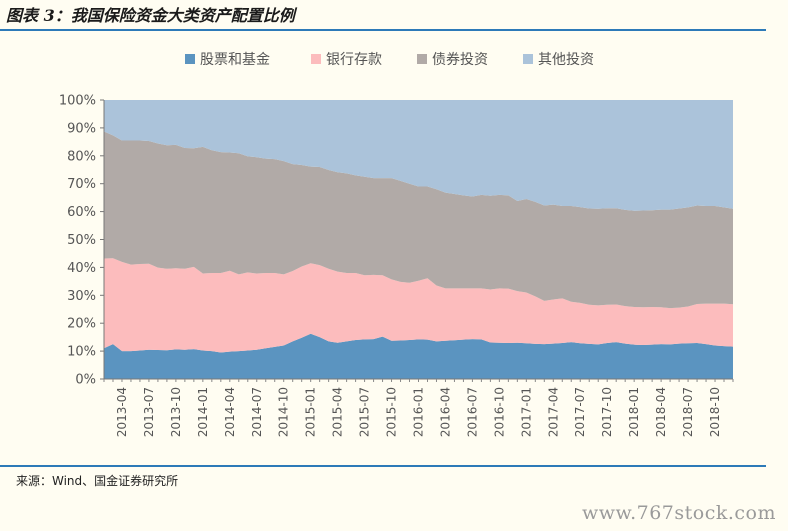 The width and height of the screenshot is (788, 531). I want to click on x-tick-label: 2014-01, so click(203, 412).